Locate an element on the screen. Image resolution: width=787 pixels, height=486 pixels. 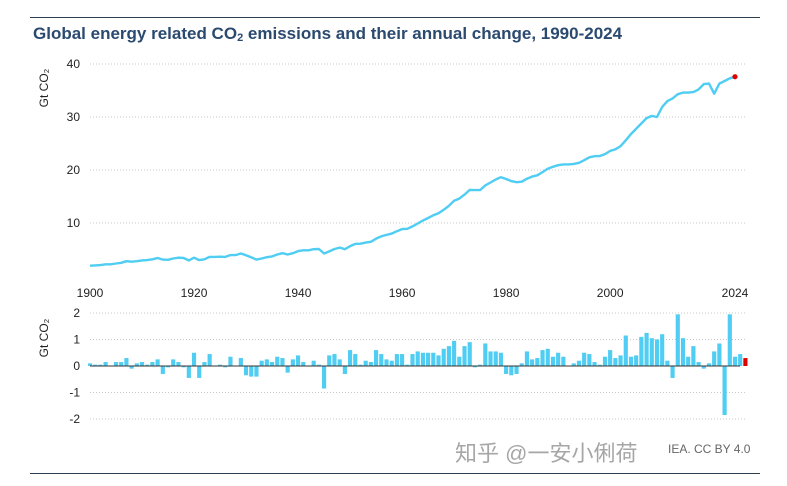
top-y-tick-label: 10 is located at coordinates (74, 223).